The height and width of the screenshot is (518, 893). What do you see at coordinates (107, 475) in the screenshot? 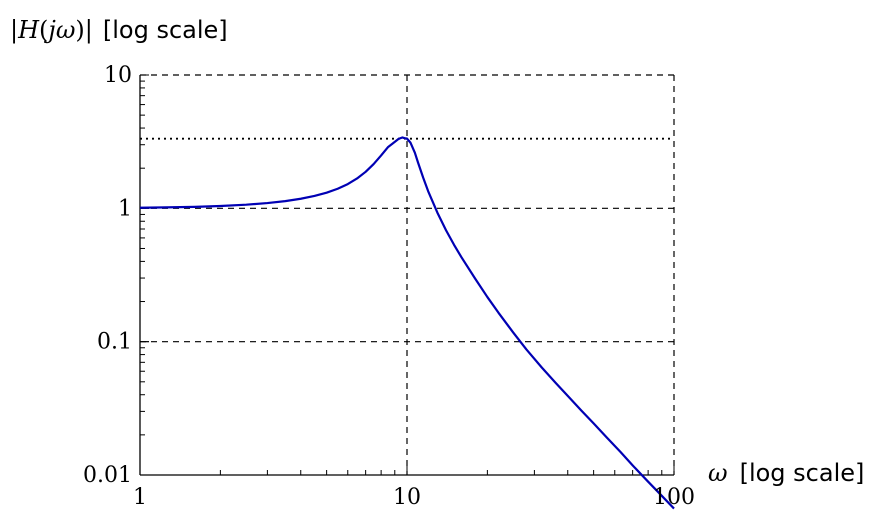
I see `y-tick-label: 0.01` at bounding box center [107, 475].